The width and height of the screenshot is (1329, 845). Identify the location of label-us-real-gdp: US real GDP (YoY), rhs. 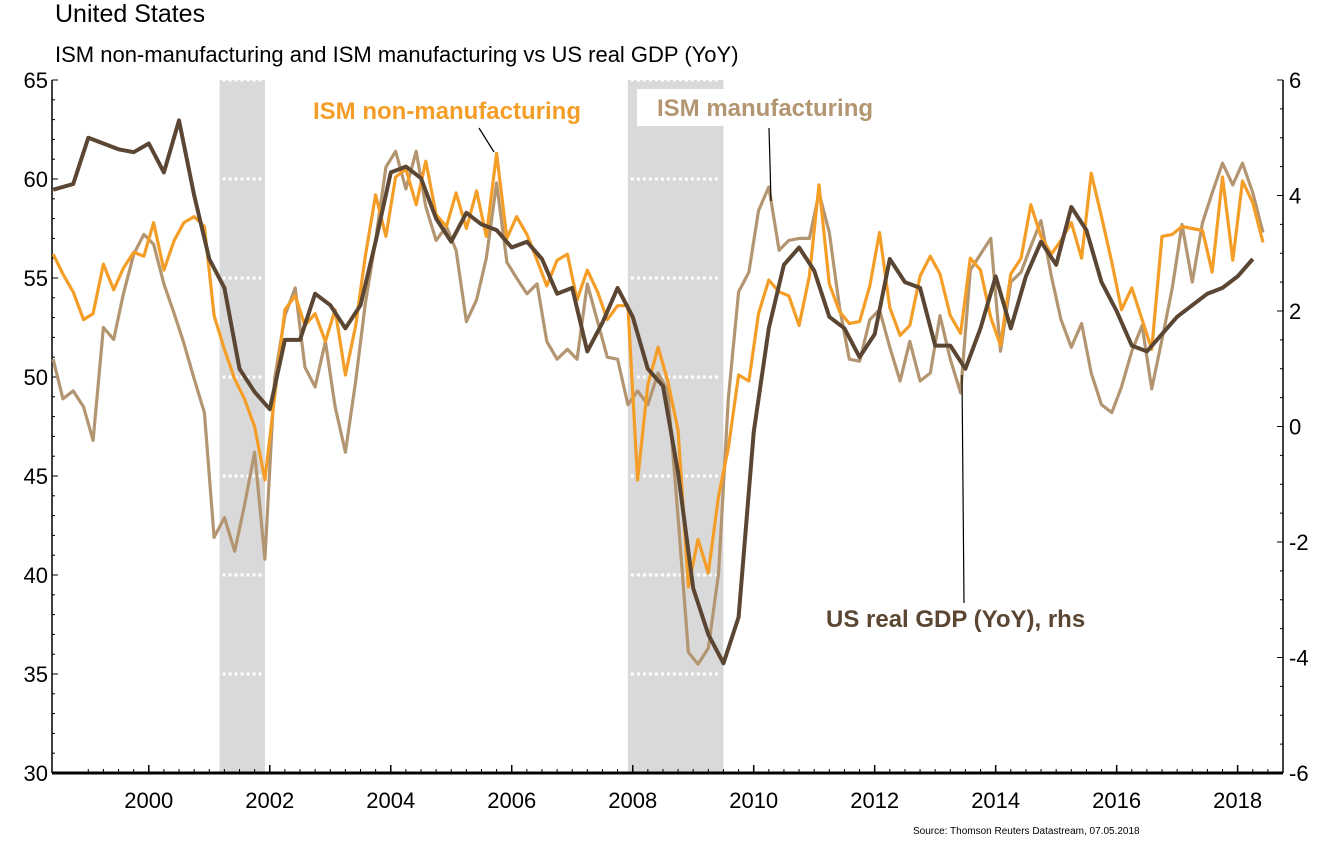
(955, 619).